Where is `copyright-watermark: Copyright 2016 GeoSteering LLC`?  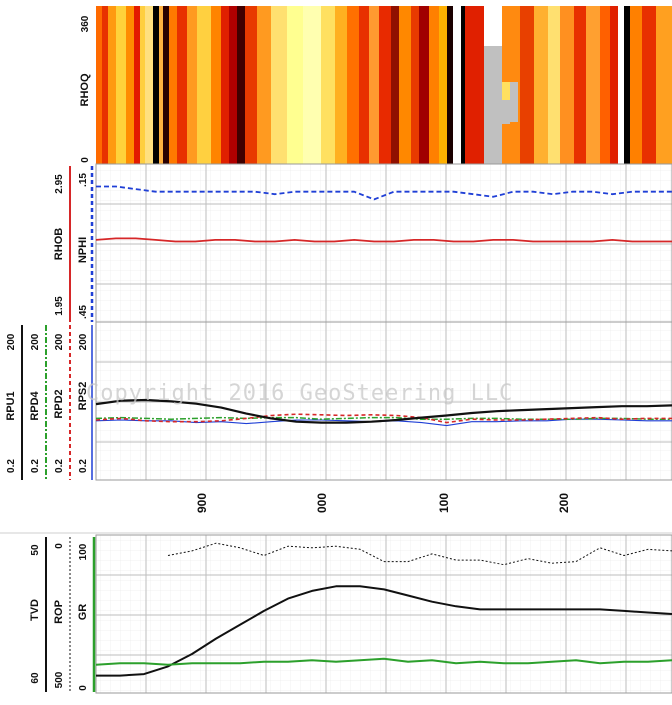
copyright-watermark: Copyright 2016 GeoSteering LLC is located at coordinates (299, 393).